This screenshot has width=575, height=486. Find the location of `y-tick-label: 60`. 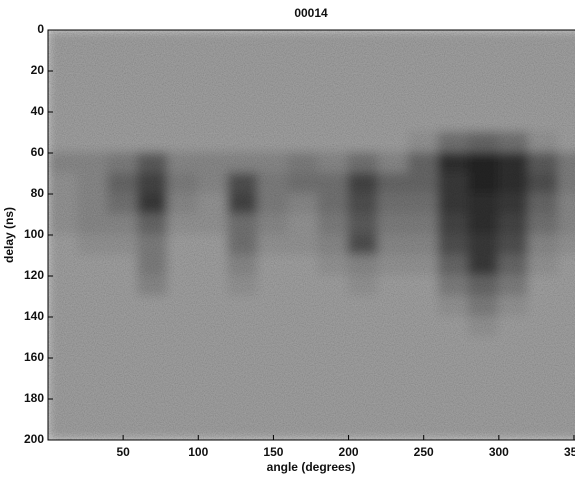

y-tick-label: 60 is located at coordinates (38, 152).